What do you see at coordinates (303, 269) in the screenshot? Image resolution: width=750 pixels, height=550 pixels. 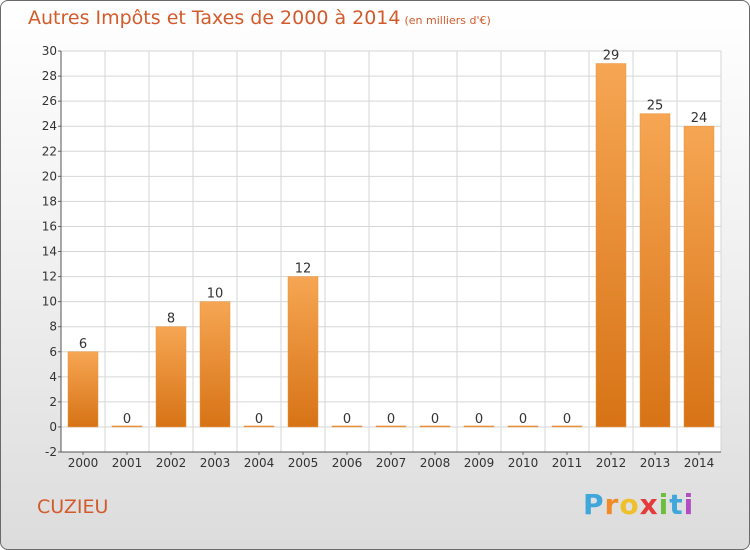 I see `bar-value-label: 12` at bounding box center [303, 269].